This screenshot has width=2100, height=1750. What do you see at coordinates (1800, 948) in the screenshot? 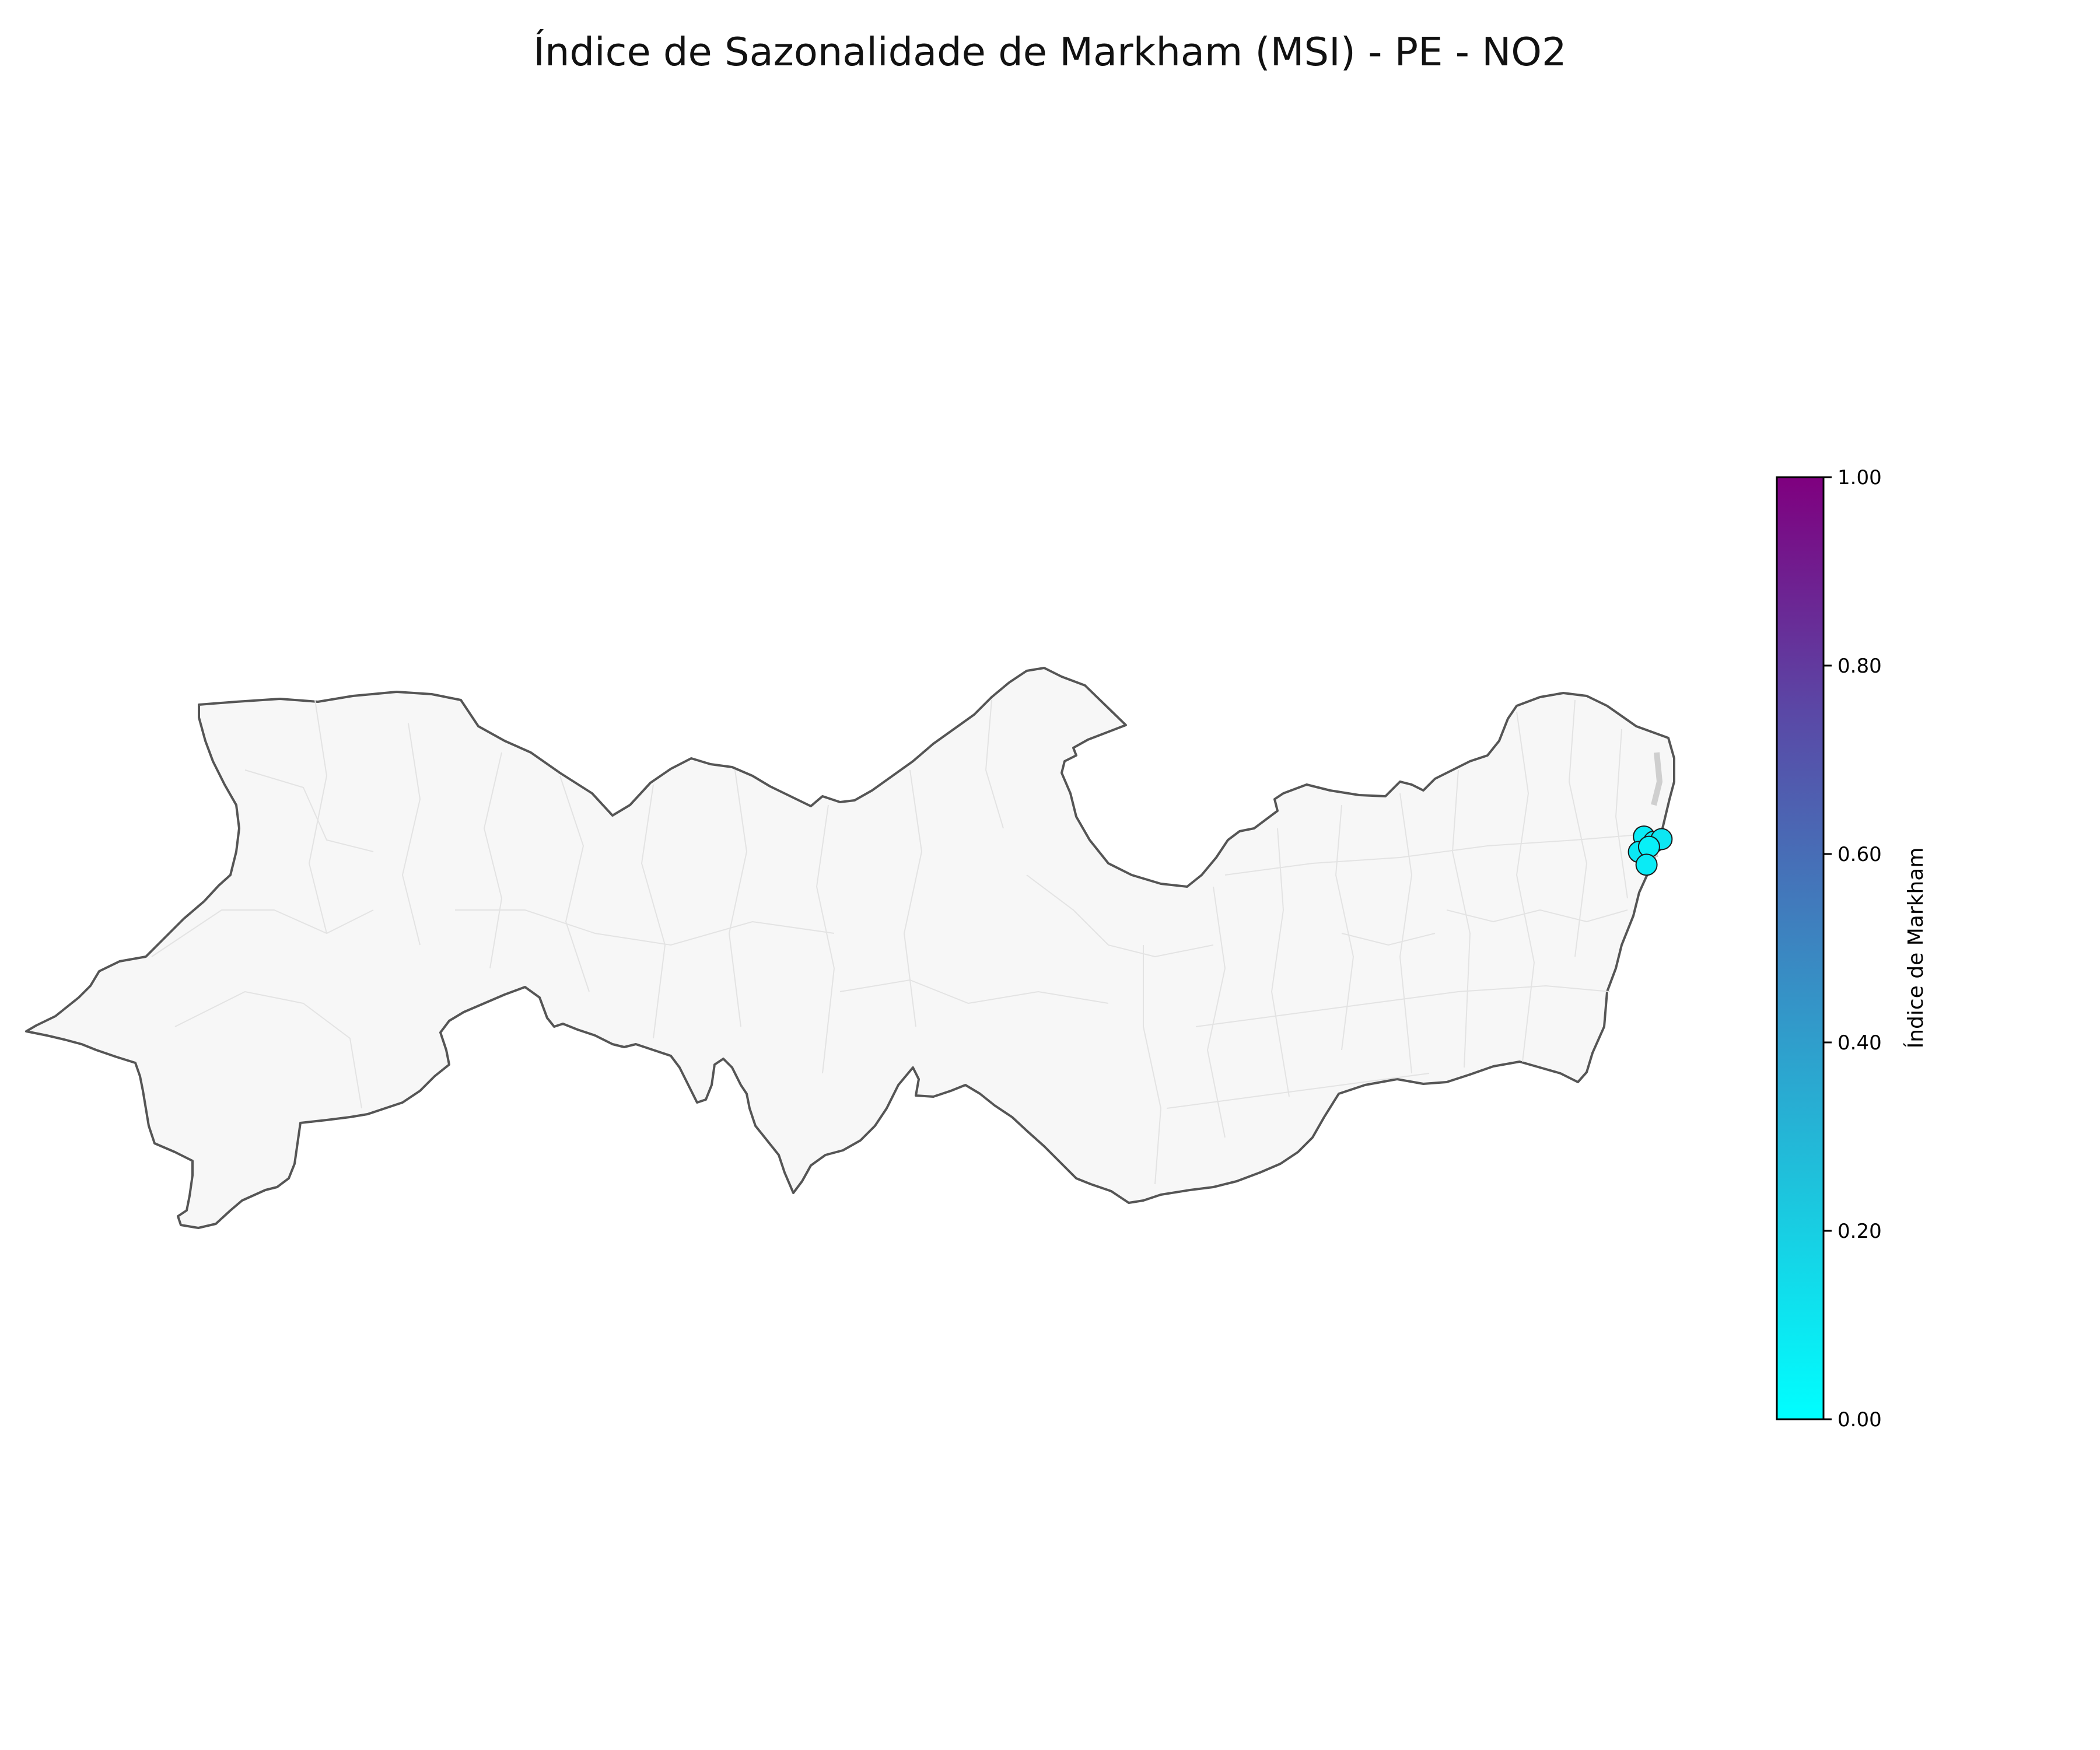
I see `colorbar-bar` at bounding box center [1800, 948].